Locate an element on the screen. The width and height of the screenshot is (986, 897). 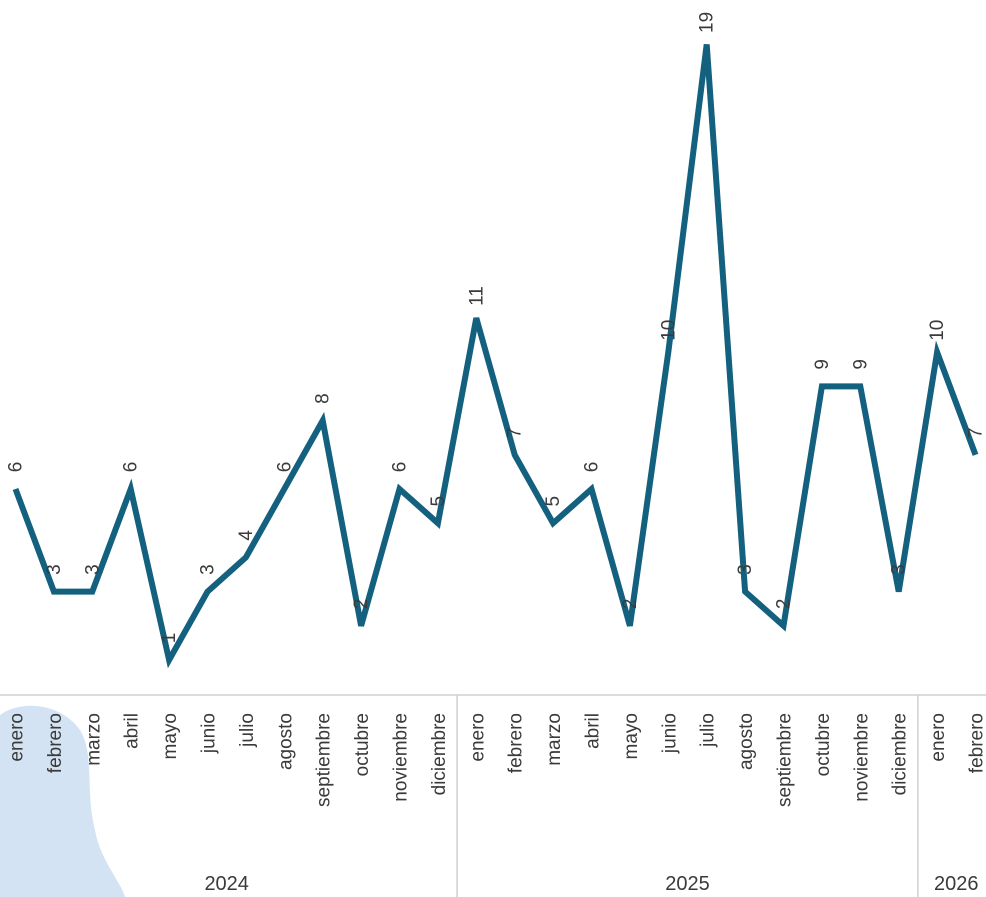
data-label: 11 is located at coordinates (476, 296).